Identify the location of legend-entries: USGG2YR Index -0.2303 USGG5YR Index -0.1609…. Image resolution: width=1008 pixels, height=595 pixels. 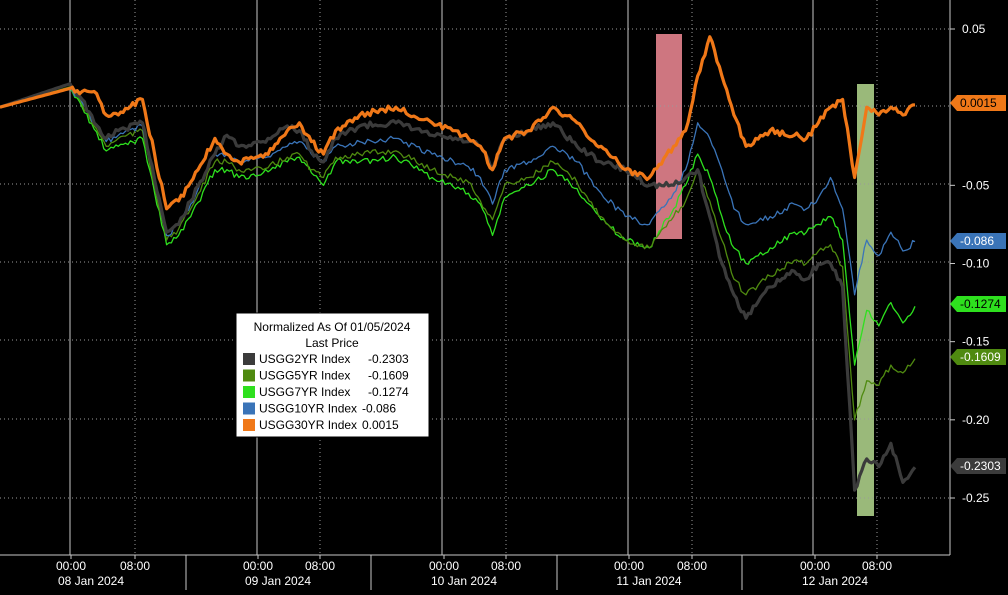
(326, 392).